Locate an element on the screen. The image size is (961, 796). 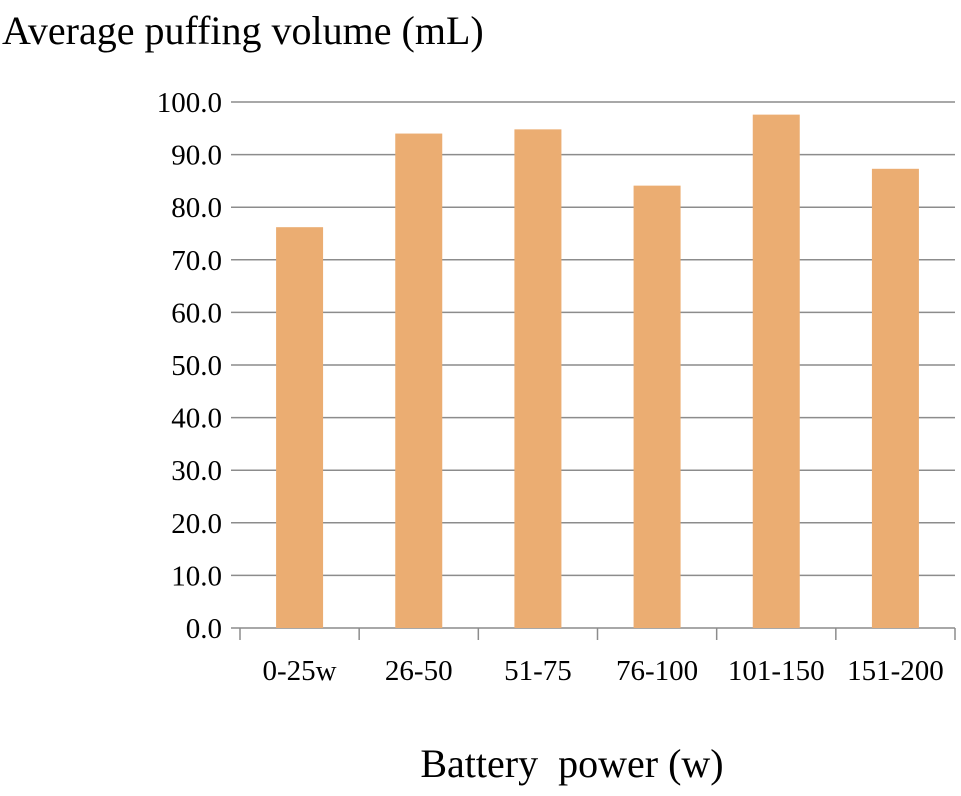
bar-0-25w is located at coordinates (300, 428).